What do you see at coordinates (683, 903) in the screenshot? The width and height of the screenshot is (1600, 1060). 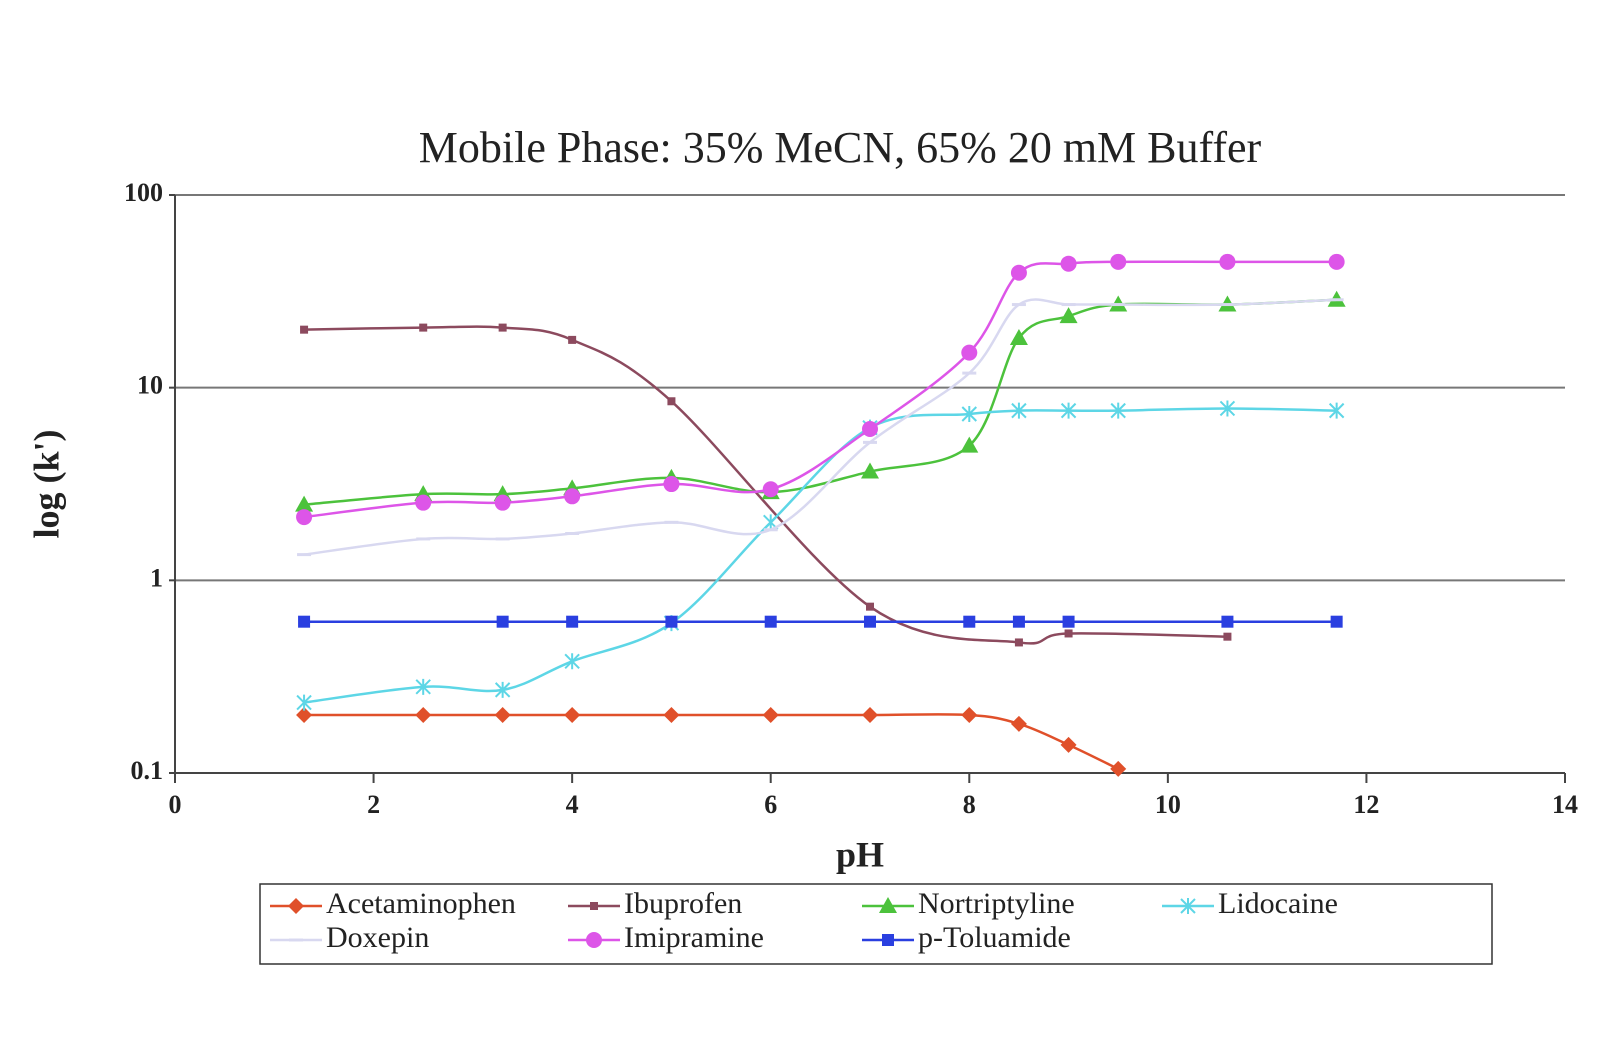 I see `legend-label: Ibuprofen` at bounding box center [683, 903].